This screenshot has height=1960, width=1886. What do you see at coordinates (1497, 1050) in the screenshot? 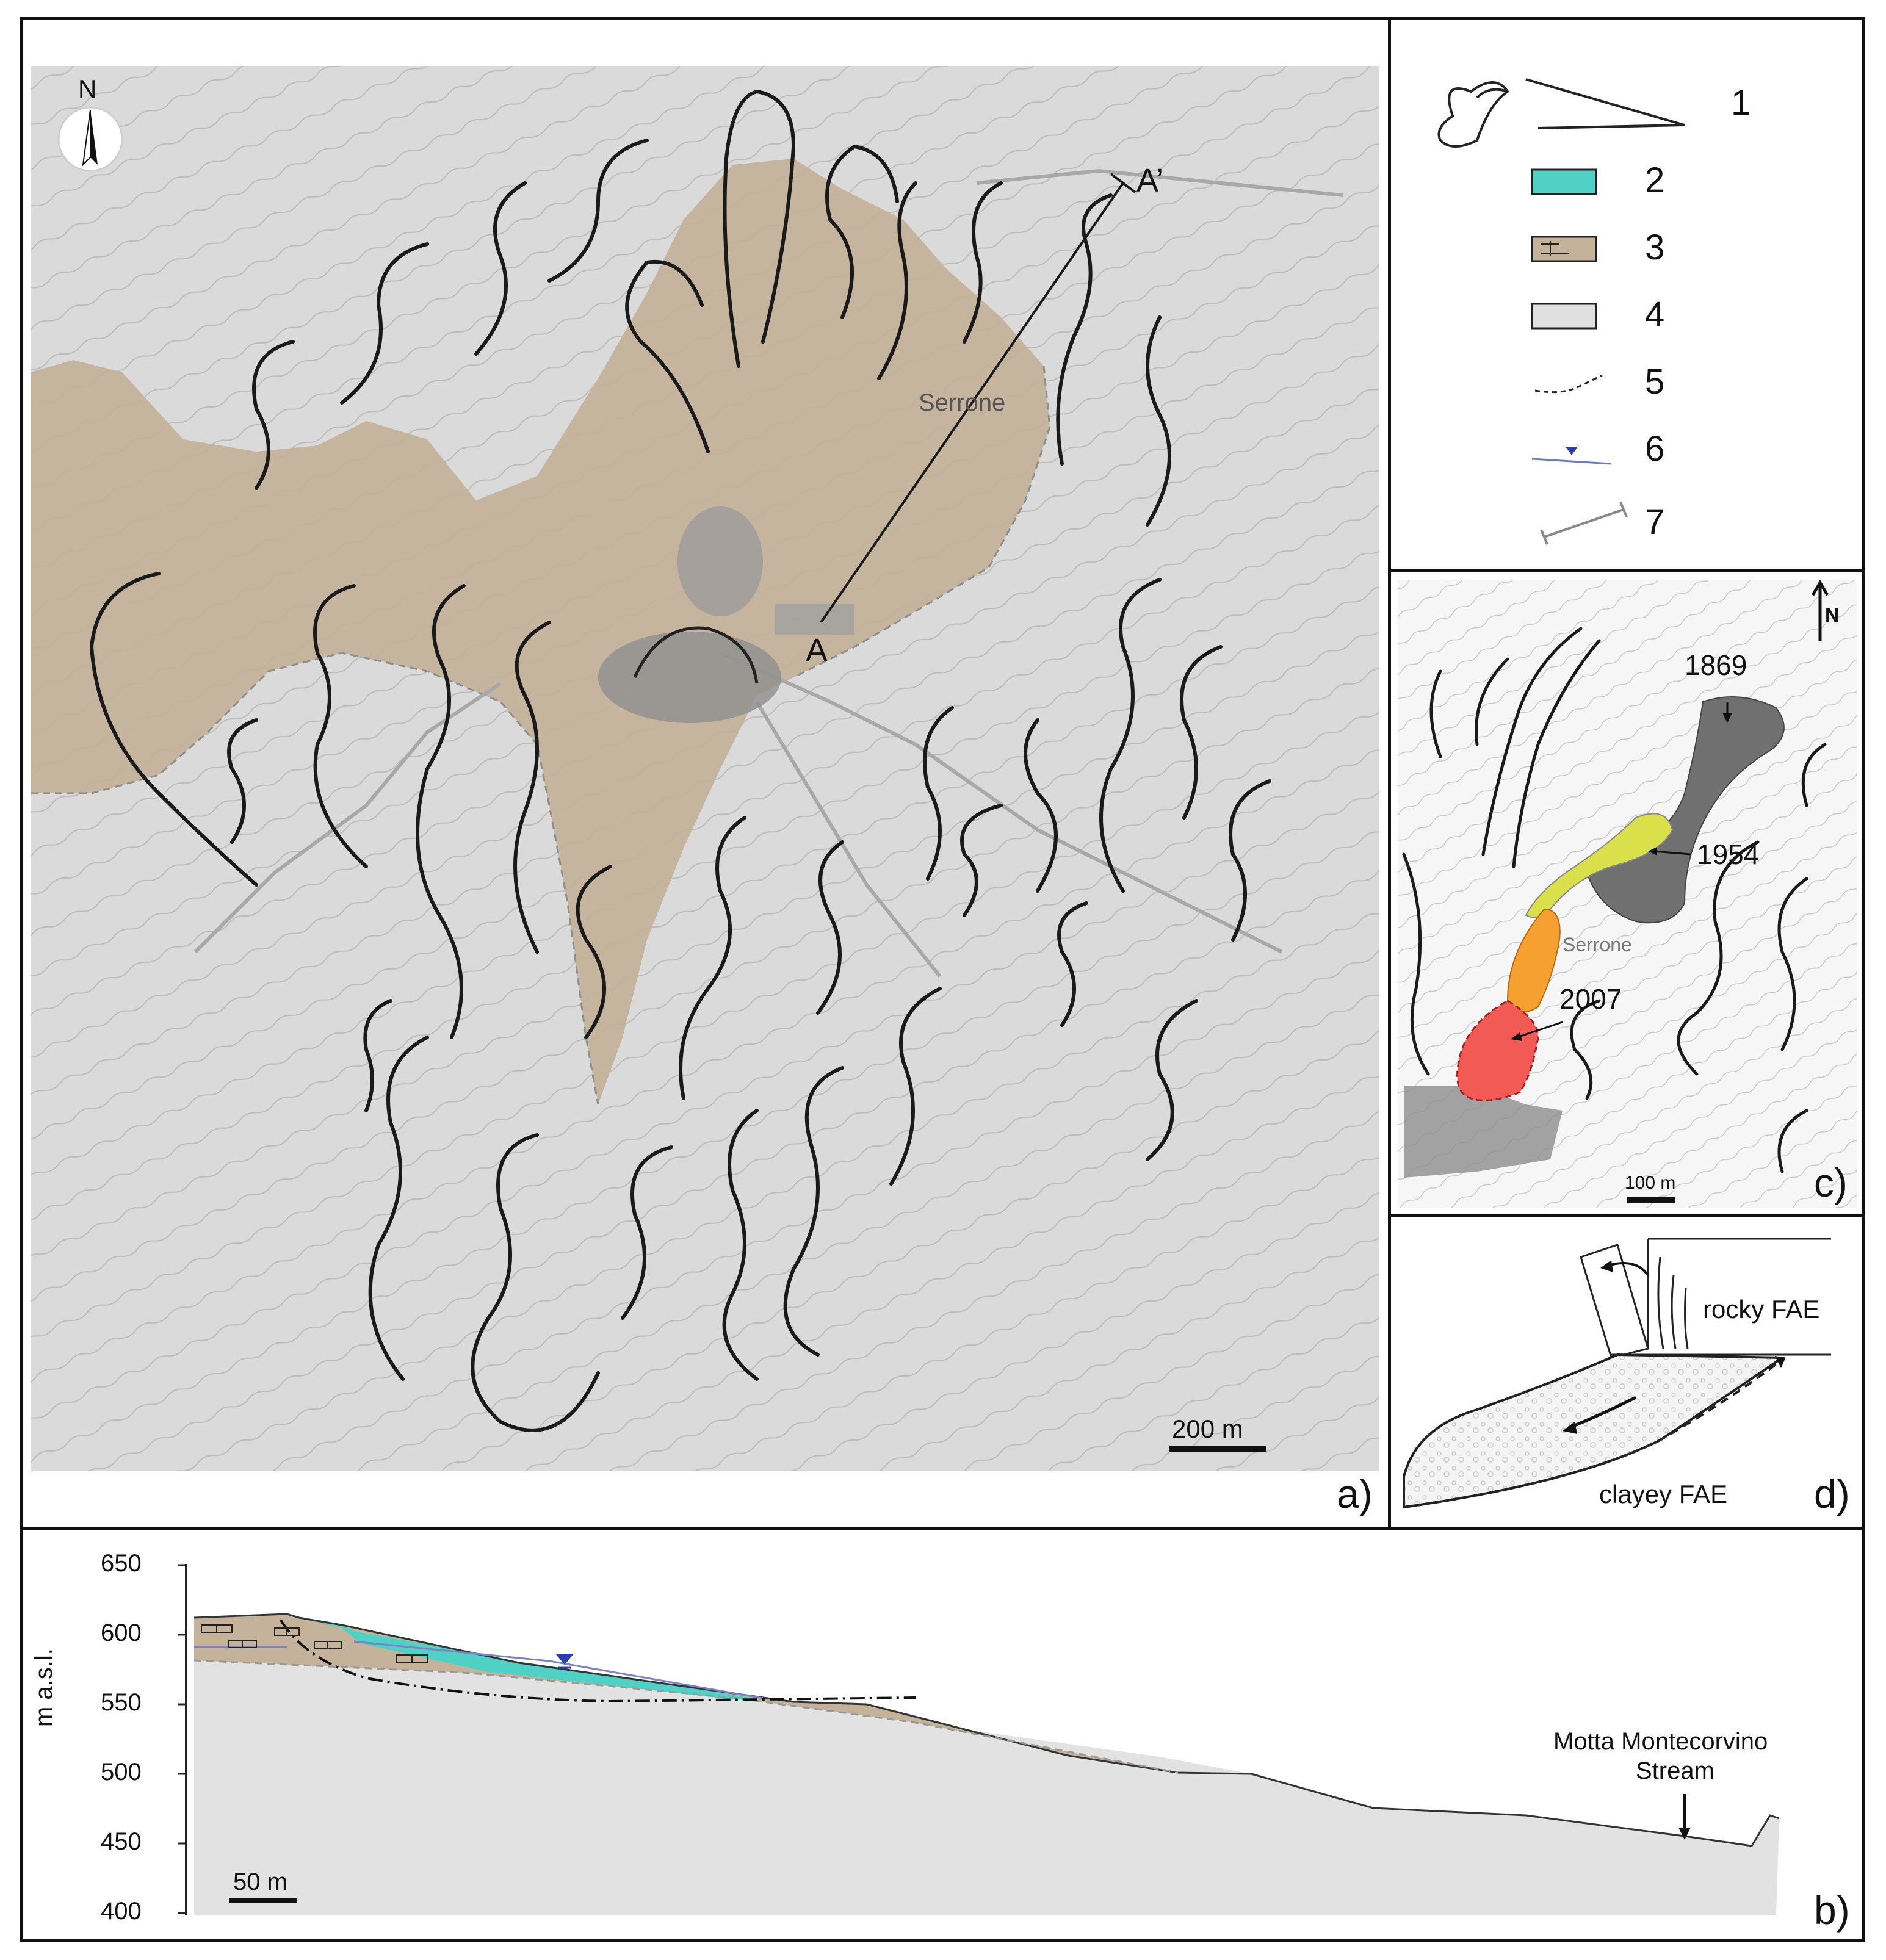
I see `landslide-2007-area` at bounding box center [1497, 1050].